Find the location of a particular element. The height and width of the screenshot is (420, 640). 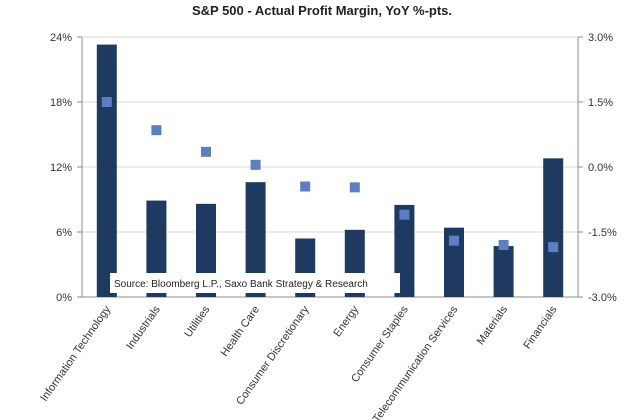

category-label: Materials is located at coordinates (493, 325).